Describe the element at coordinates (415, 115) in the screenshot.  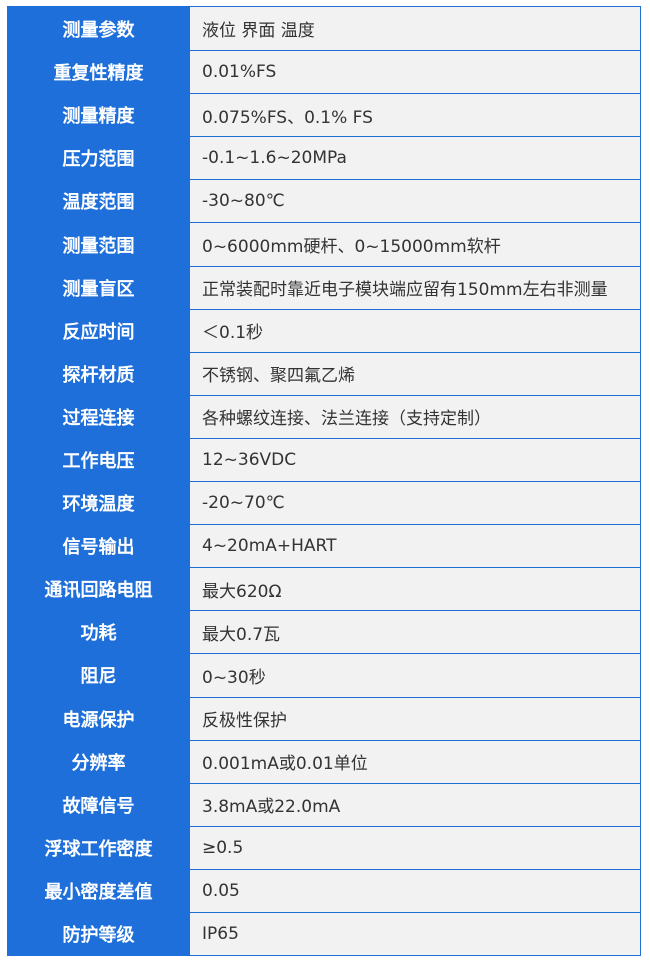
I see `param-value: 0.075%FS、0.1% FS` at that location.